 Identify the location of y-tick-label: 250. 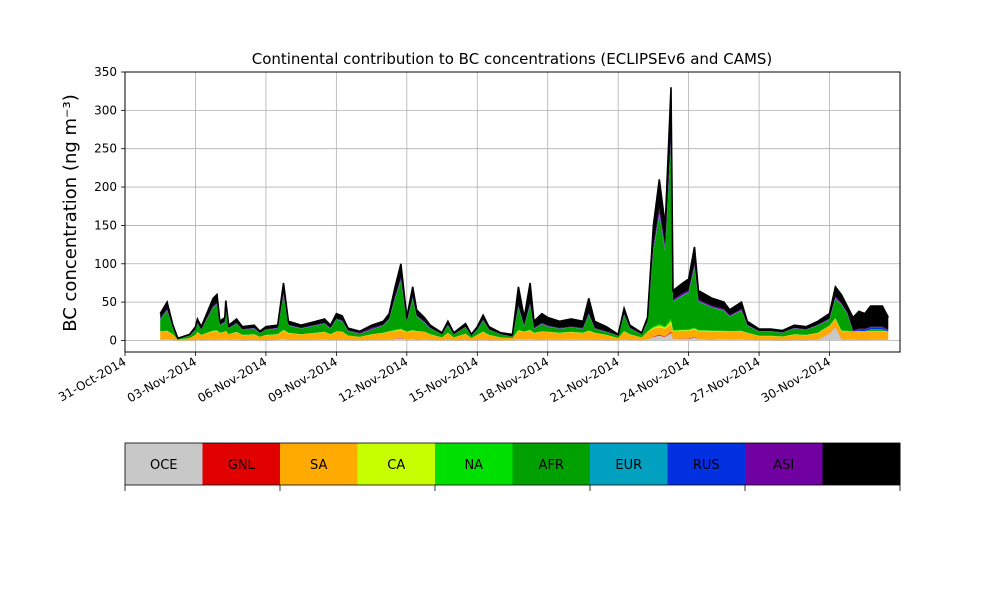
(105, 149).